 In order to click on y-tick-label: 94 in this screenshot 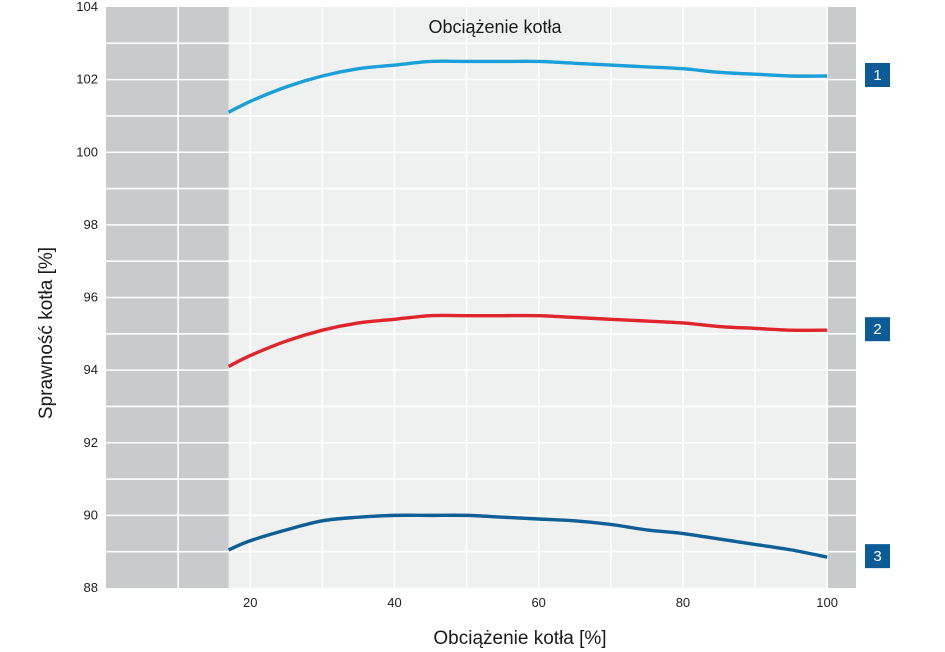, I will do `click(91, 369)`.